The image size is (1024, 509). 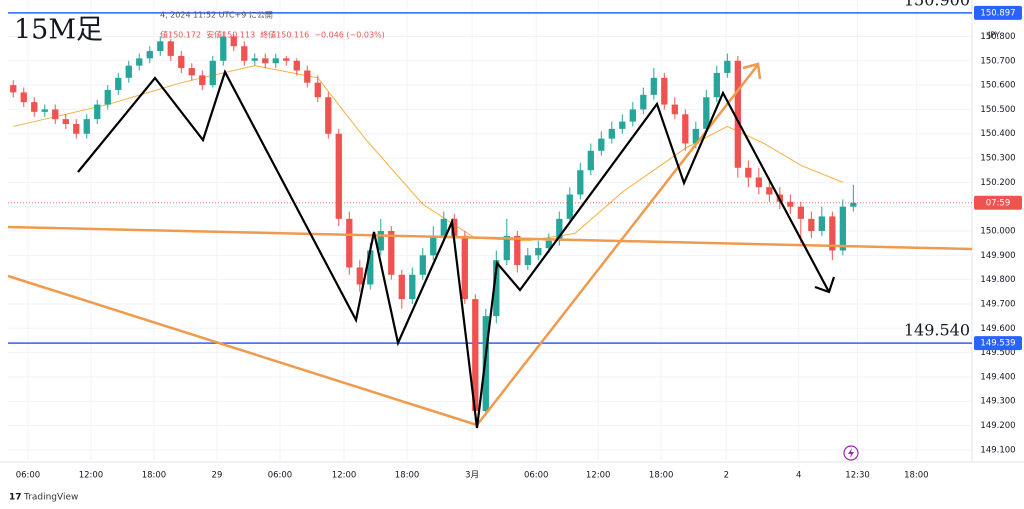 What do you see at coordinates (997, 61) in the screenshot?
I see `y-tick-label: 150.700` at bounding box center [997, 61].